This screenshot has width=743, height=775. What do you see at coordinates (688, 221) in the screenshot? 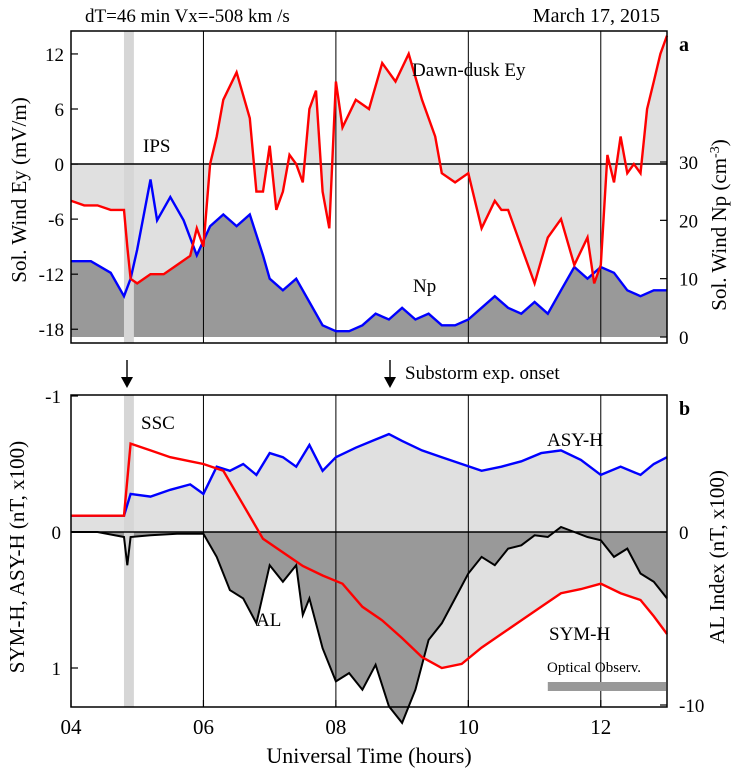
I see `np-tick-label: 20` at bounding box center [688, 221].